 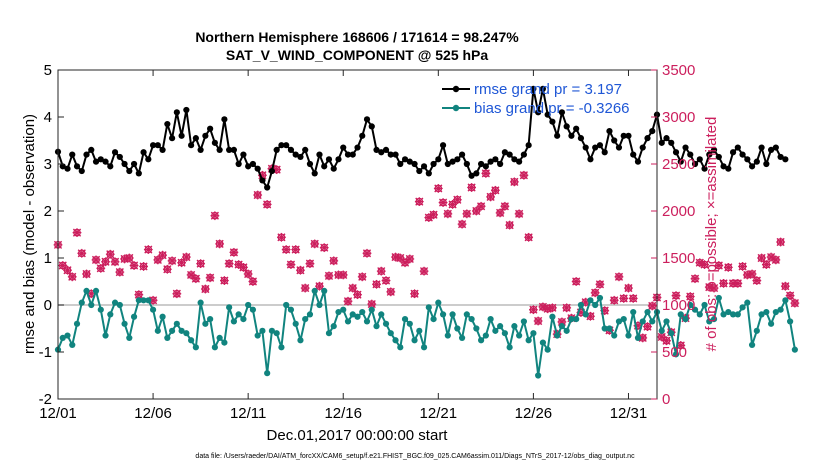 I want to click on y-tick-label: 1, so click(x=48, y=258).